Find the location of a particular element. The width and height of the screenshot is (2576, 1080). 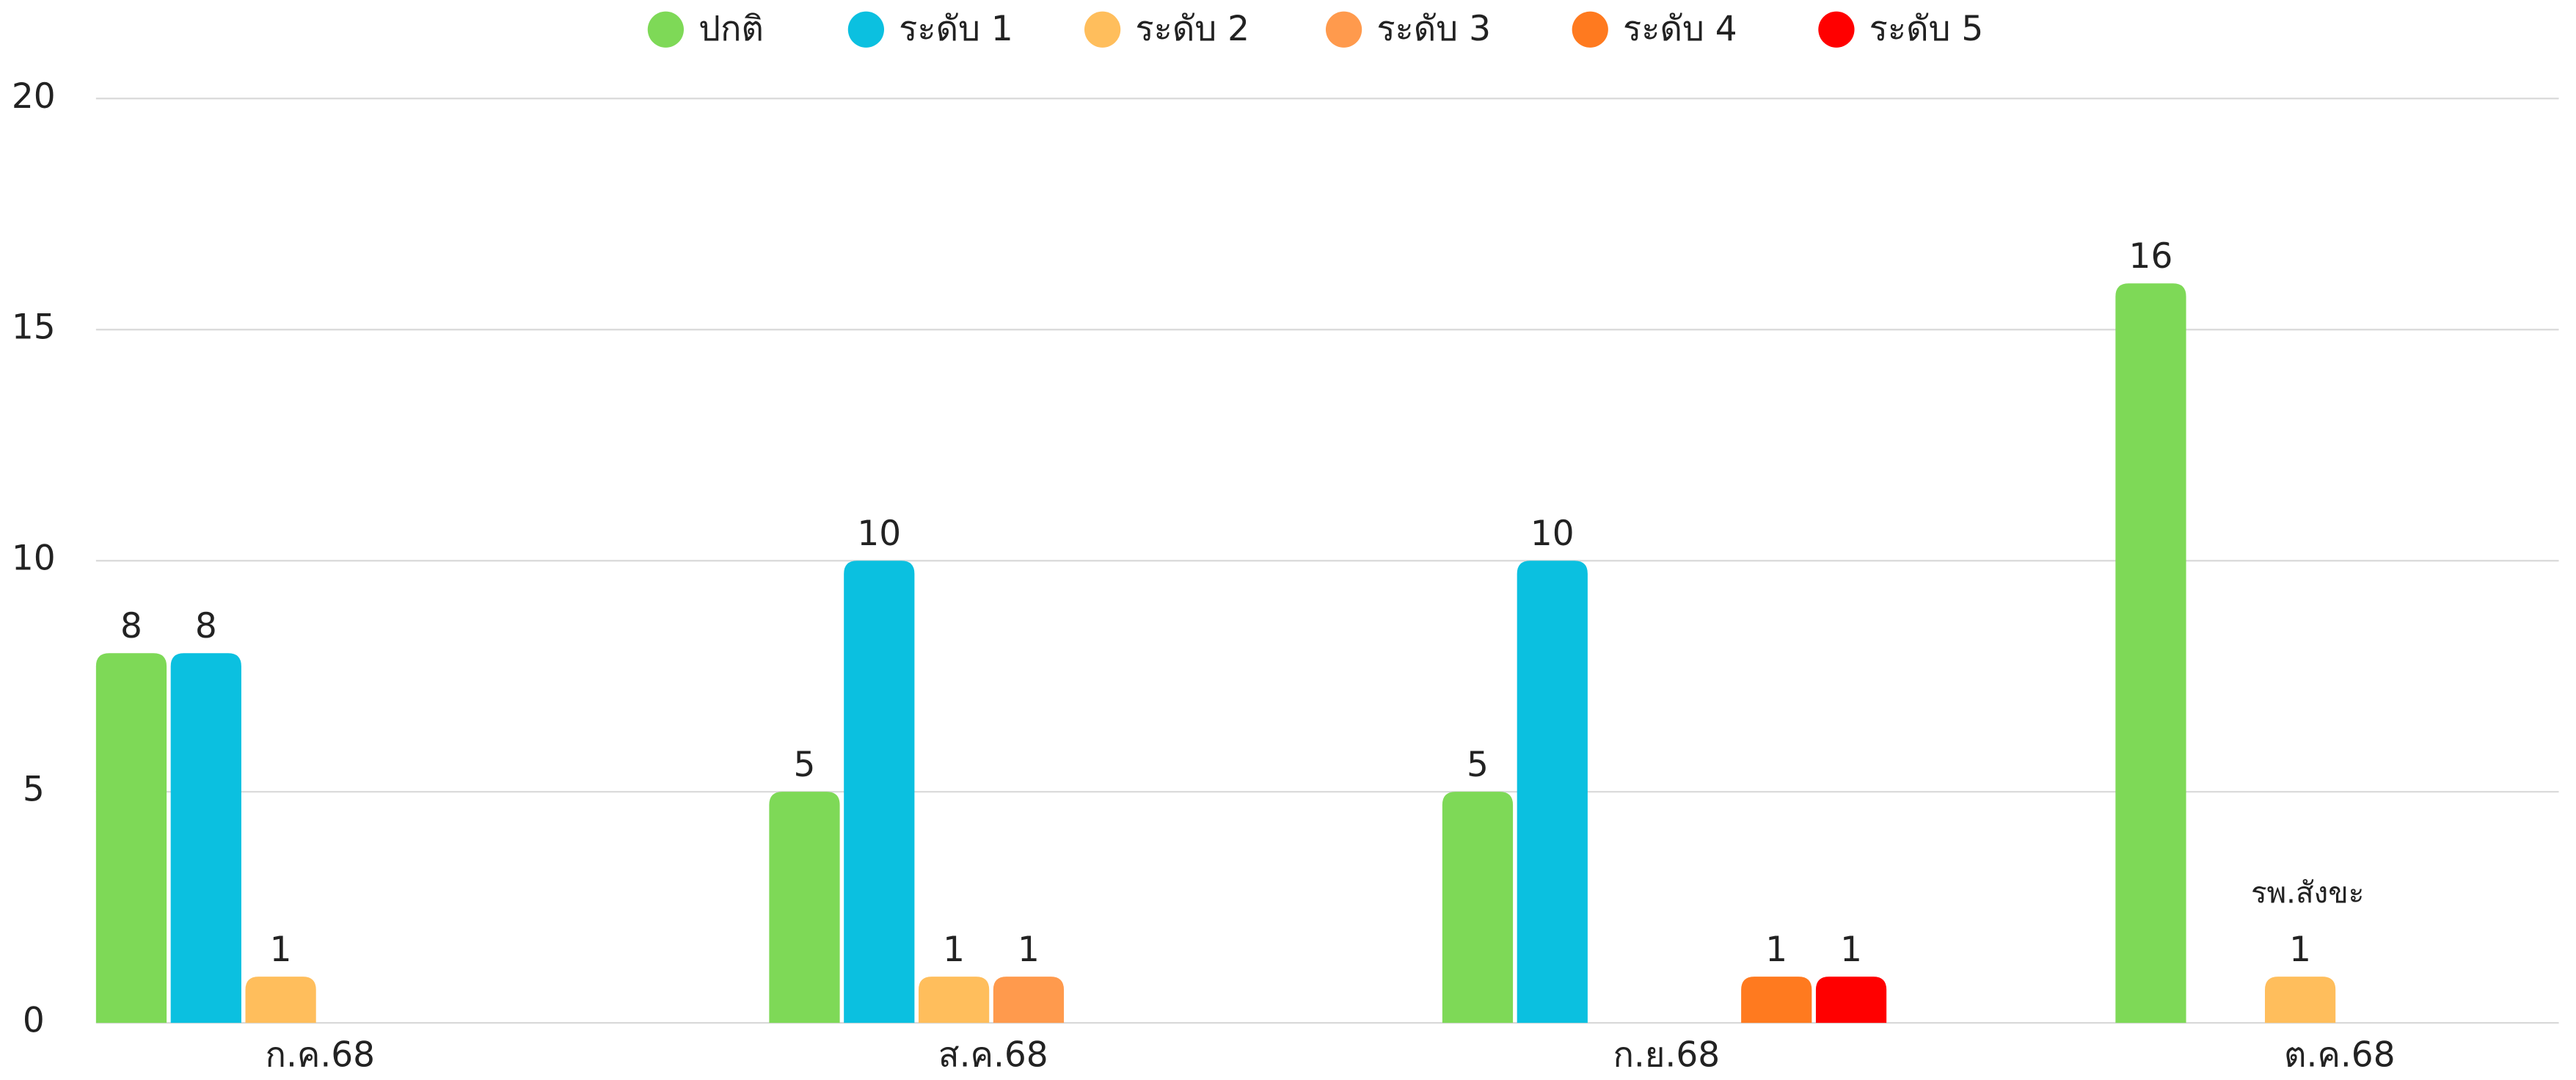

annotation: รพ.สังขะ is located at coordinates (2308, 894).